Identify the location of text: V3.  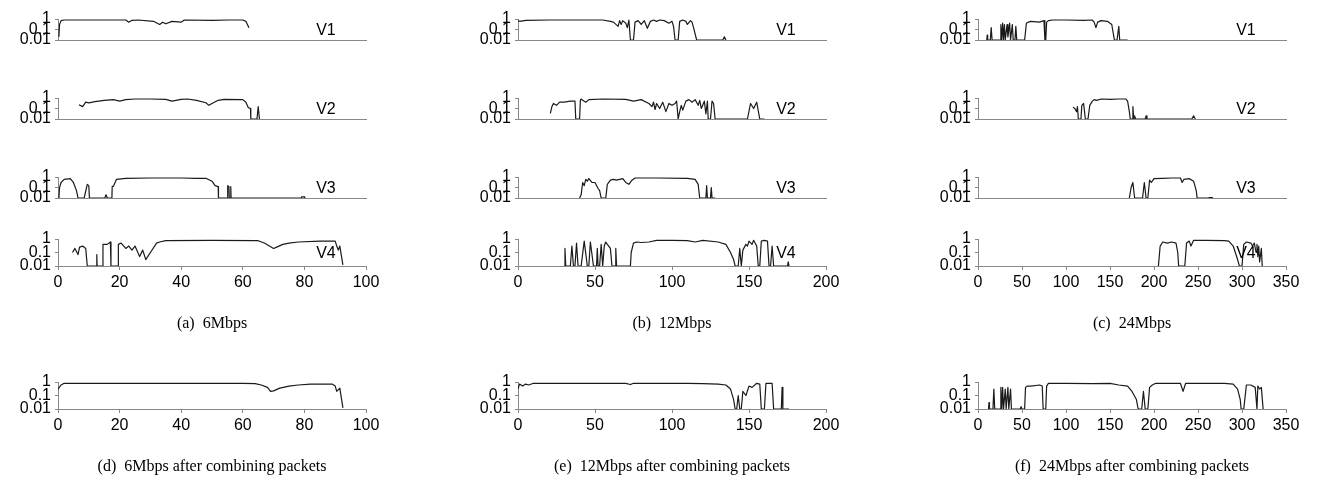
(786, 187).